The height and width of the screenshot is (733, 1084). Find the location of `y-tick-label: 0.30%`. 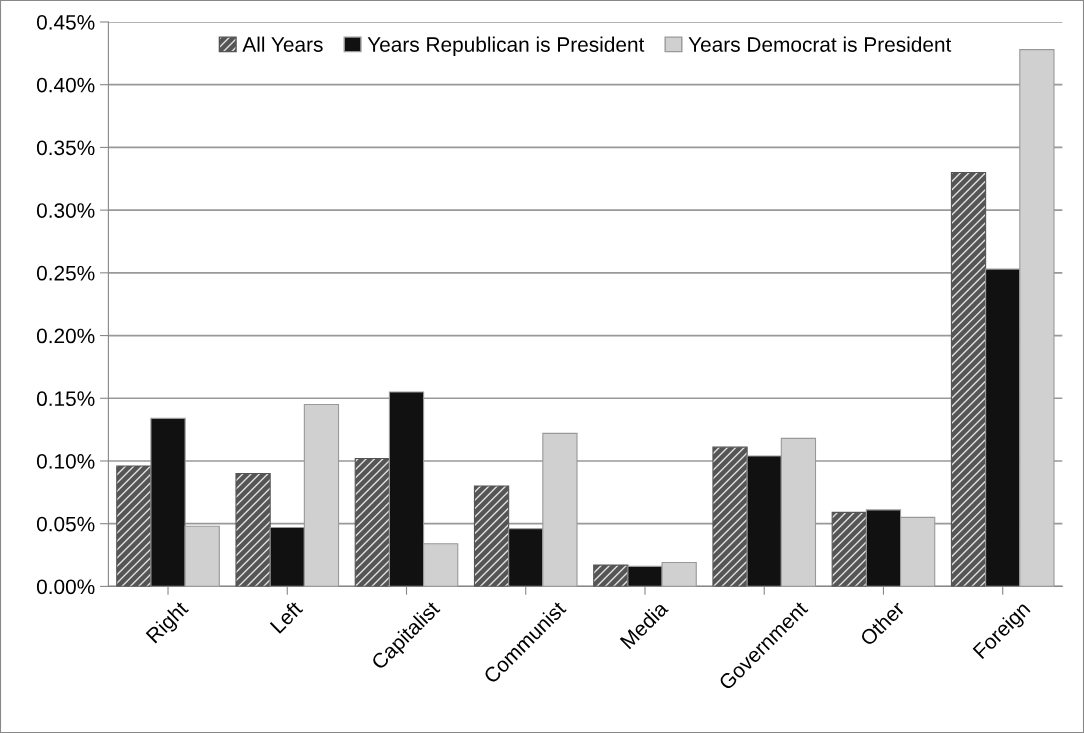

y-tick-label: 0.30% is located at coordinates (65, 210).